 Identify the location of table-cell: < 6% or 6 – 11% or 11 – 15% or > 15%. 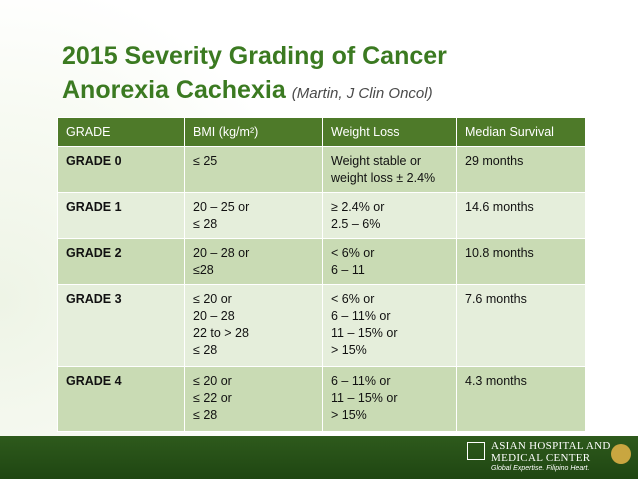
(389, 325).